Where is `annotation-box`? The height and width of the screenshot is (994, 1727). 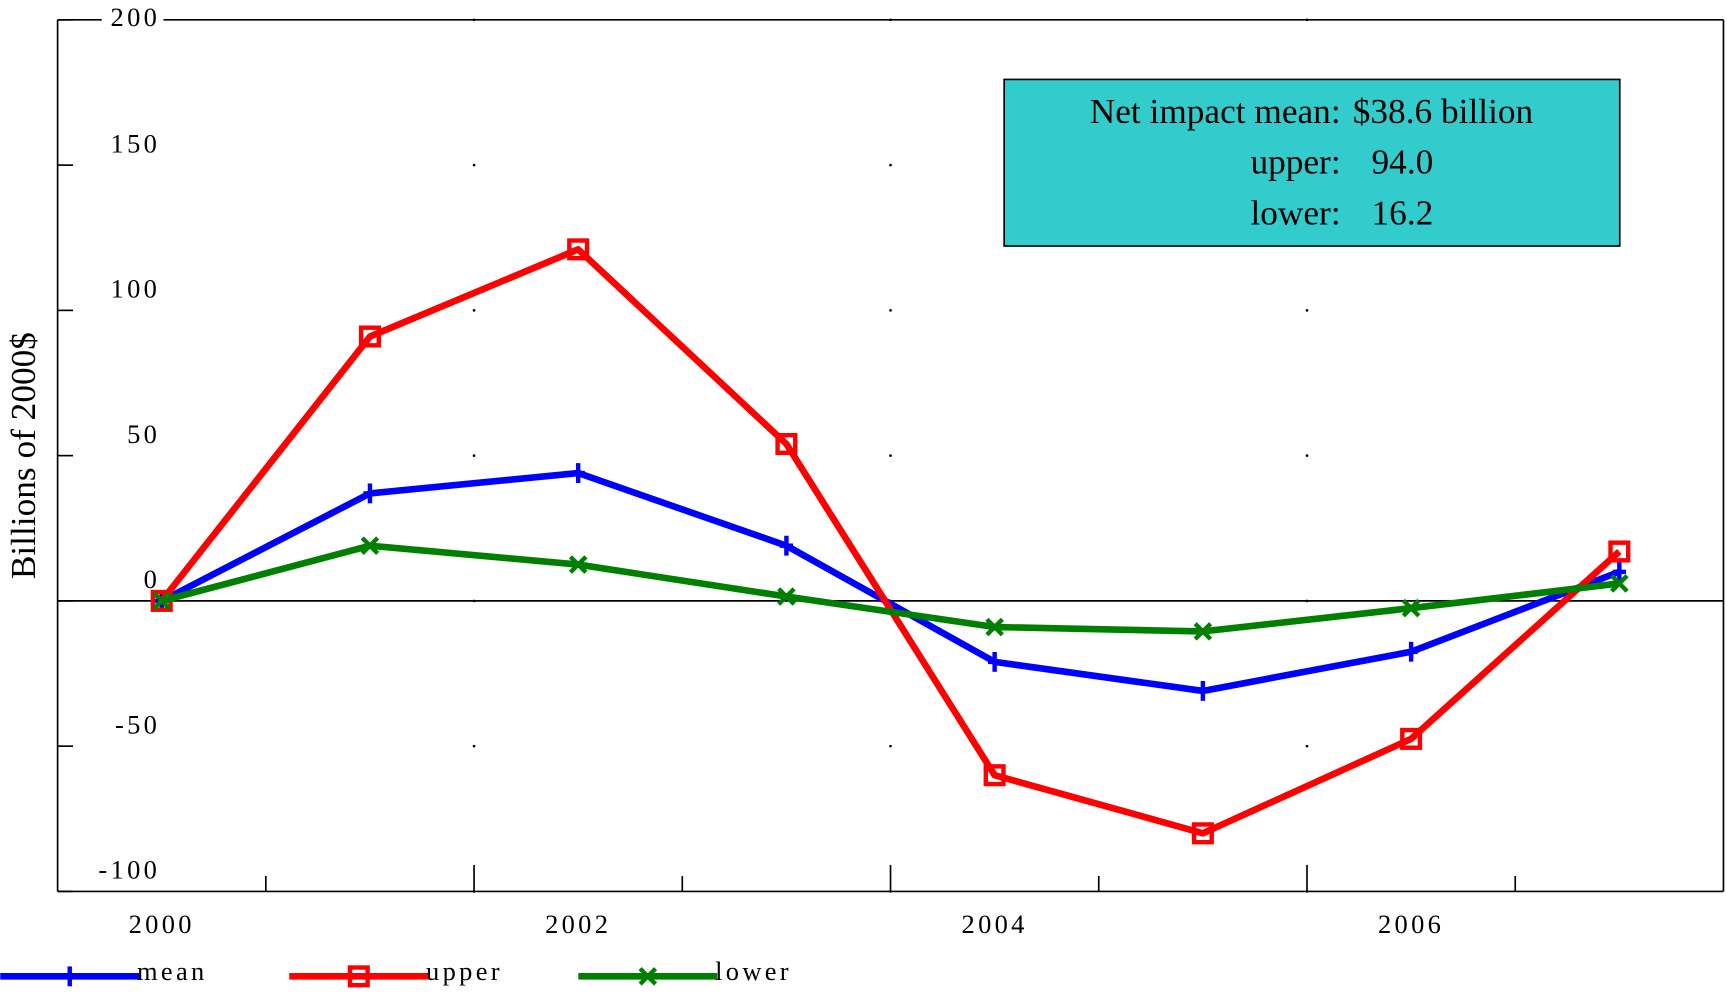
annotation-box is located at coordinates (1312, 162).